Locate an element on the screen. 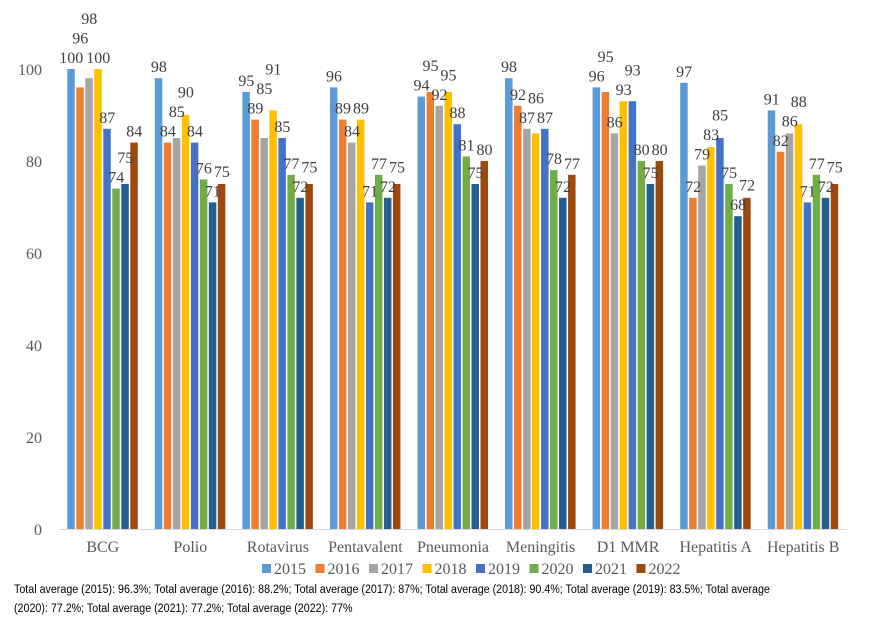 The image size is (872, 621). data-label: 90 is located at coordinates (186, 93).